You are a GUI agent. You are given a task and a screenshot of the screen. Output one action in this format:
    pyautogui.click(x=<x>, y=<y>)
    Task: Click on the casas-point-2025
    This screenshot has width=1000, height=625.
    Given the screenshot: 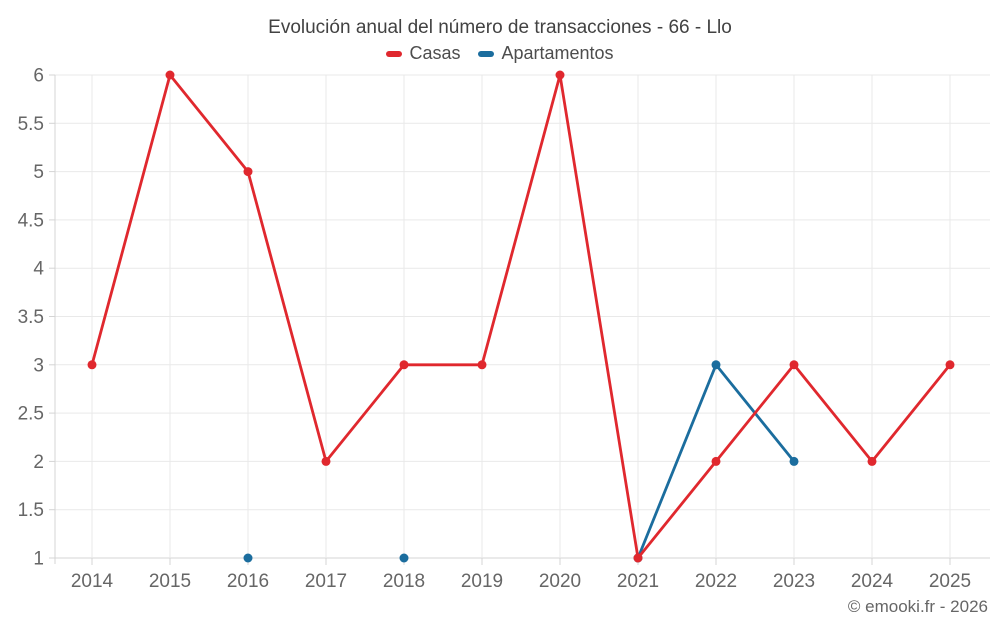 What is the action you would take?
    pyautogui.click(x=950, y=365)
    